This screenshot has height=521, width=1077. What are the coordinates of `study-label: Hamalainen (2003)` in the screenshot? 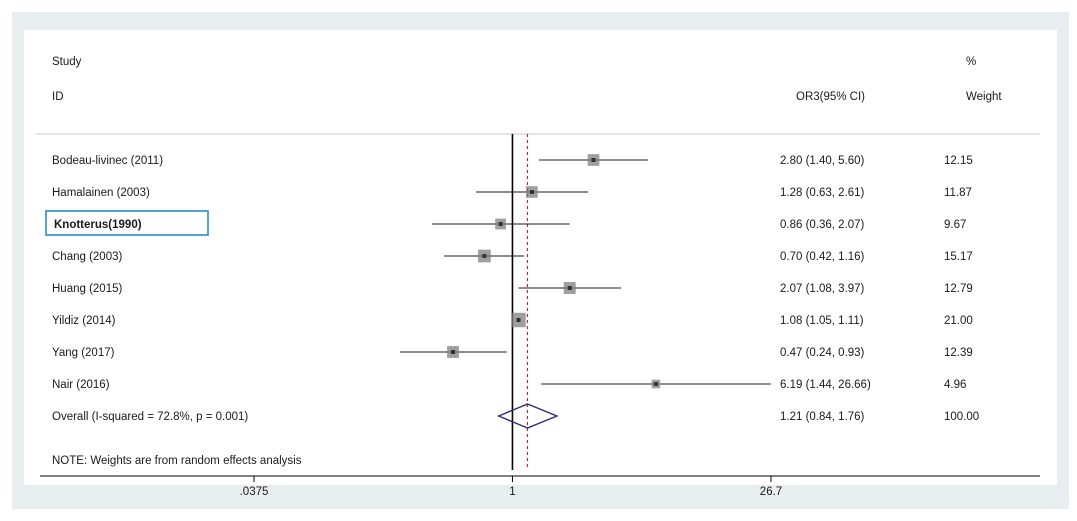 It's located at (101, 193).